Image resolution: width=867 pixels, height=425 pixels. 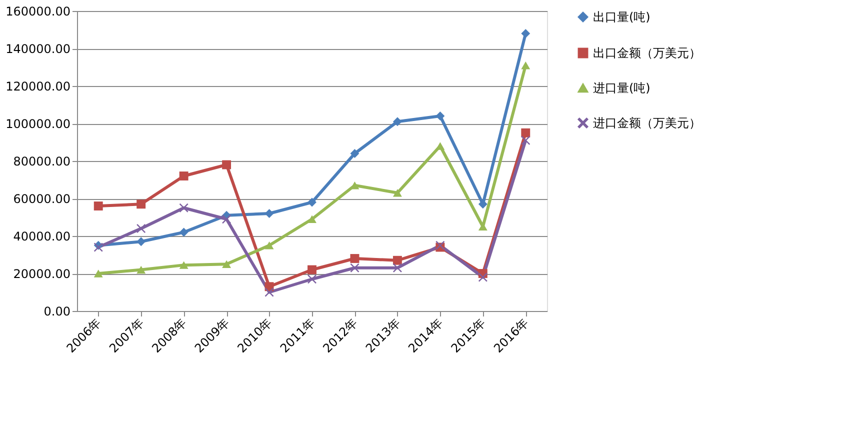 I want to click on legend-label: 出口金额（万美元）, so click(x=647, y=53).